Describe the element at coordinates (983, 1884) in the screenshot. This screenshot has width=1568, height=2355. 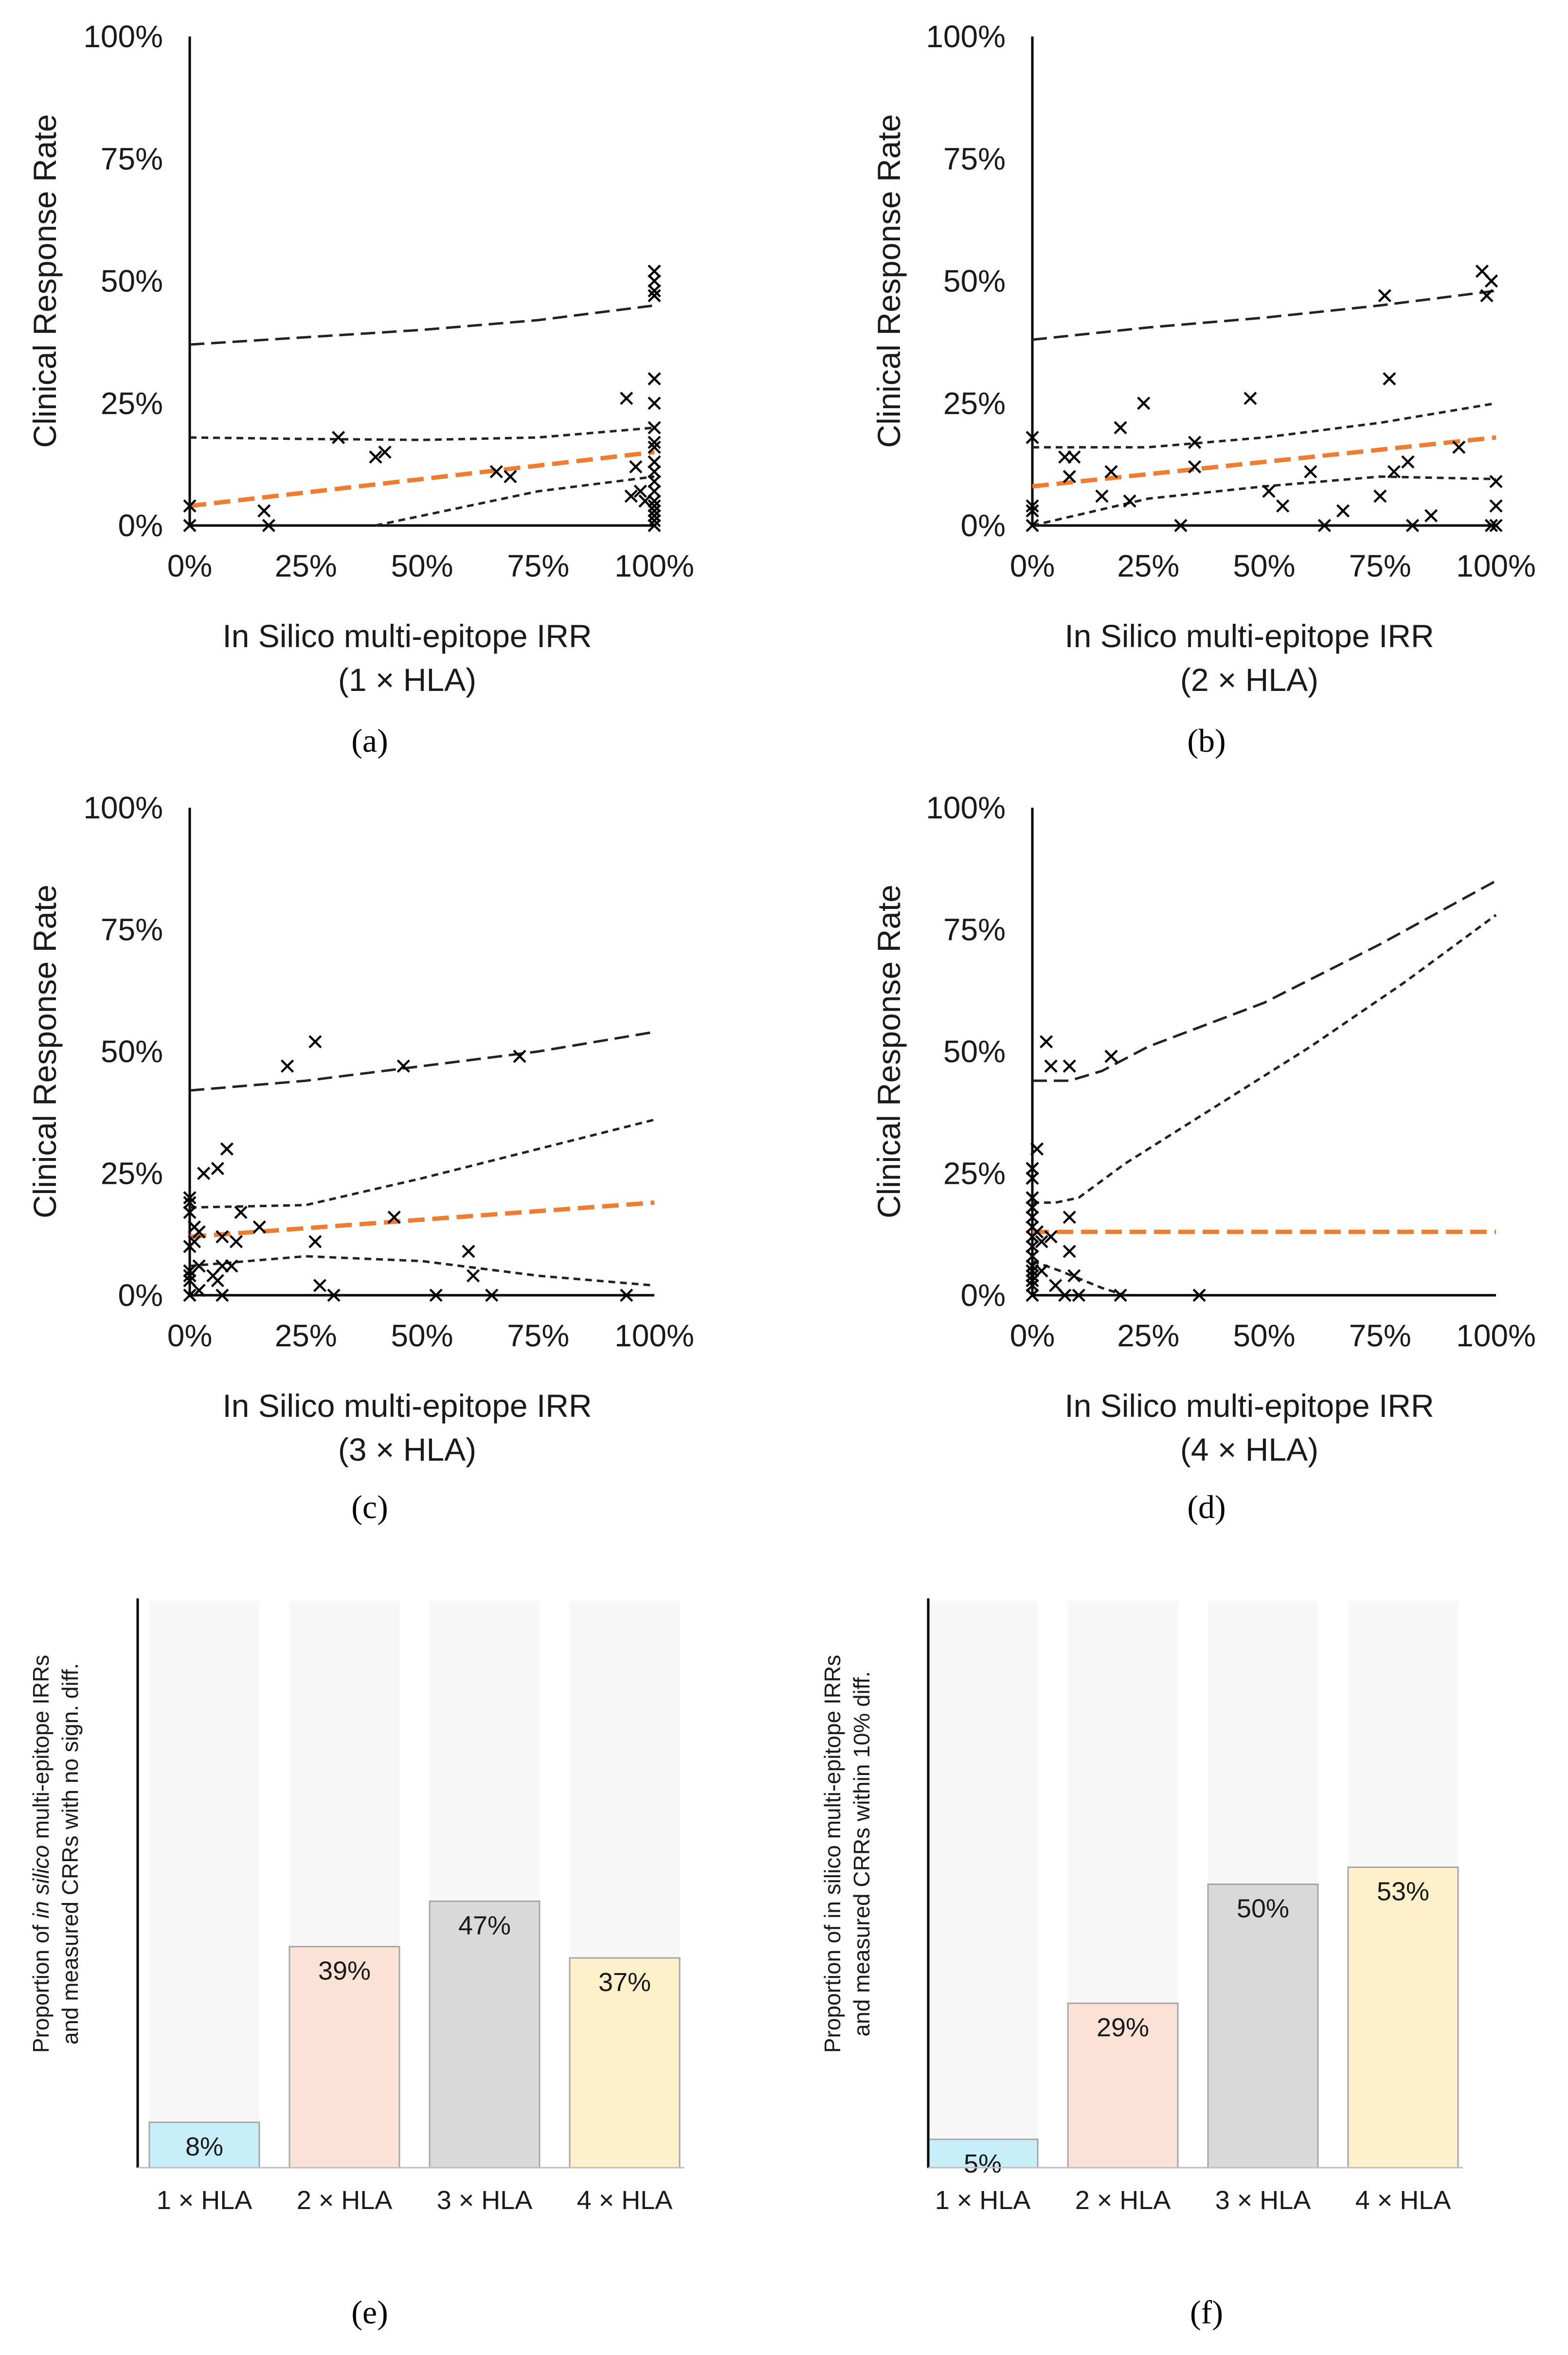
I see `bar-background` at that location.